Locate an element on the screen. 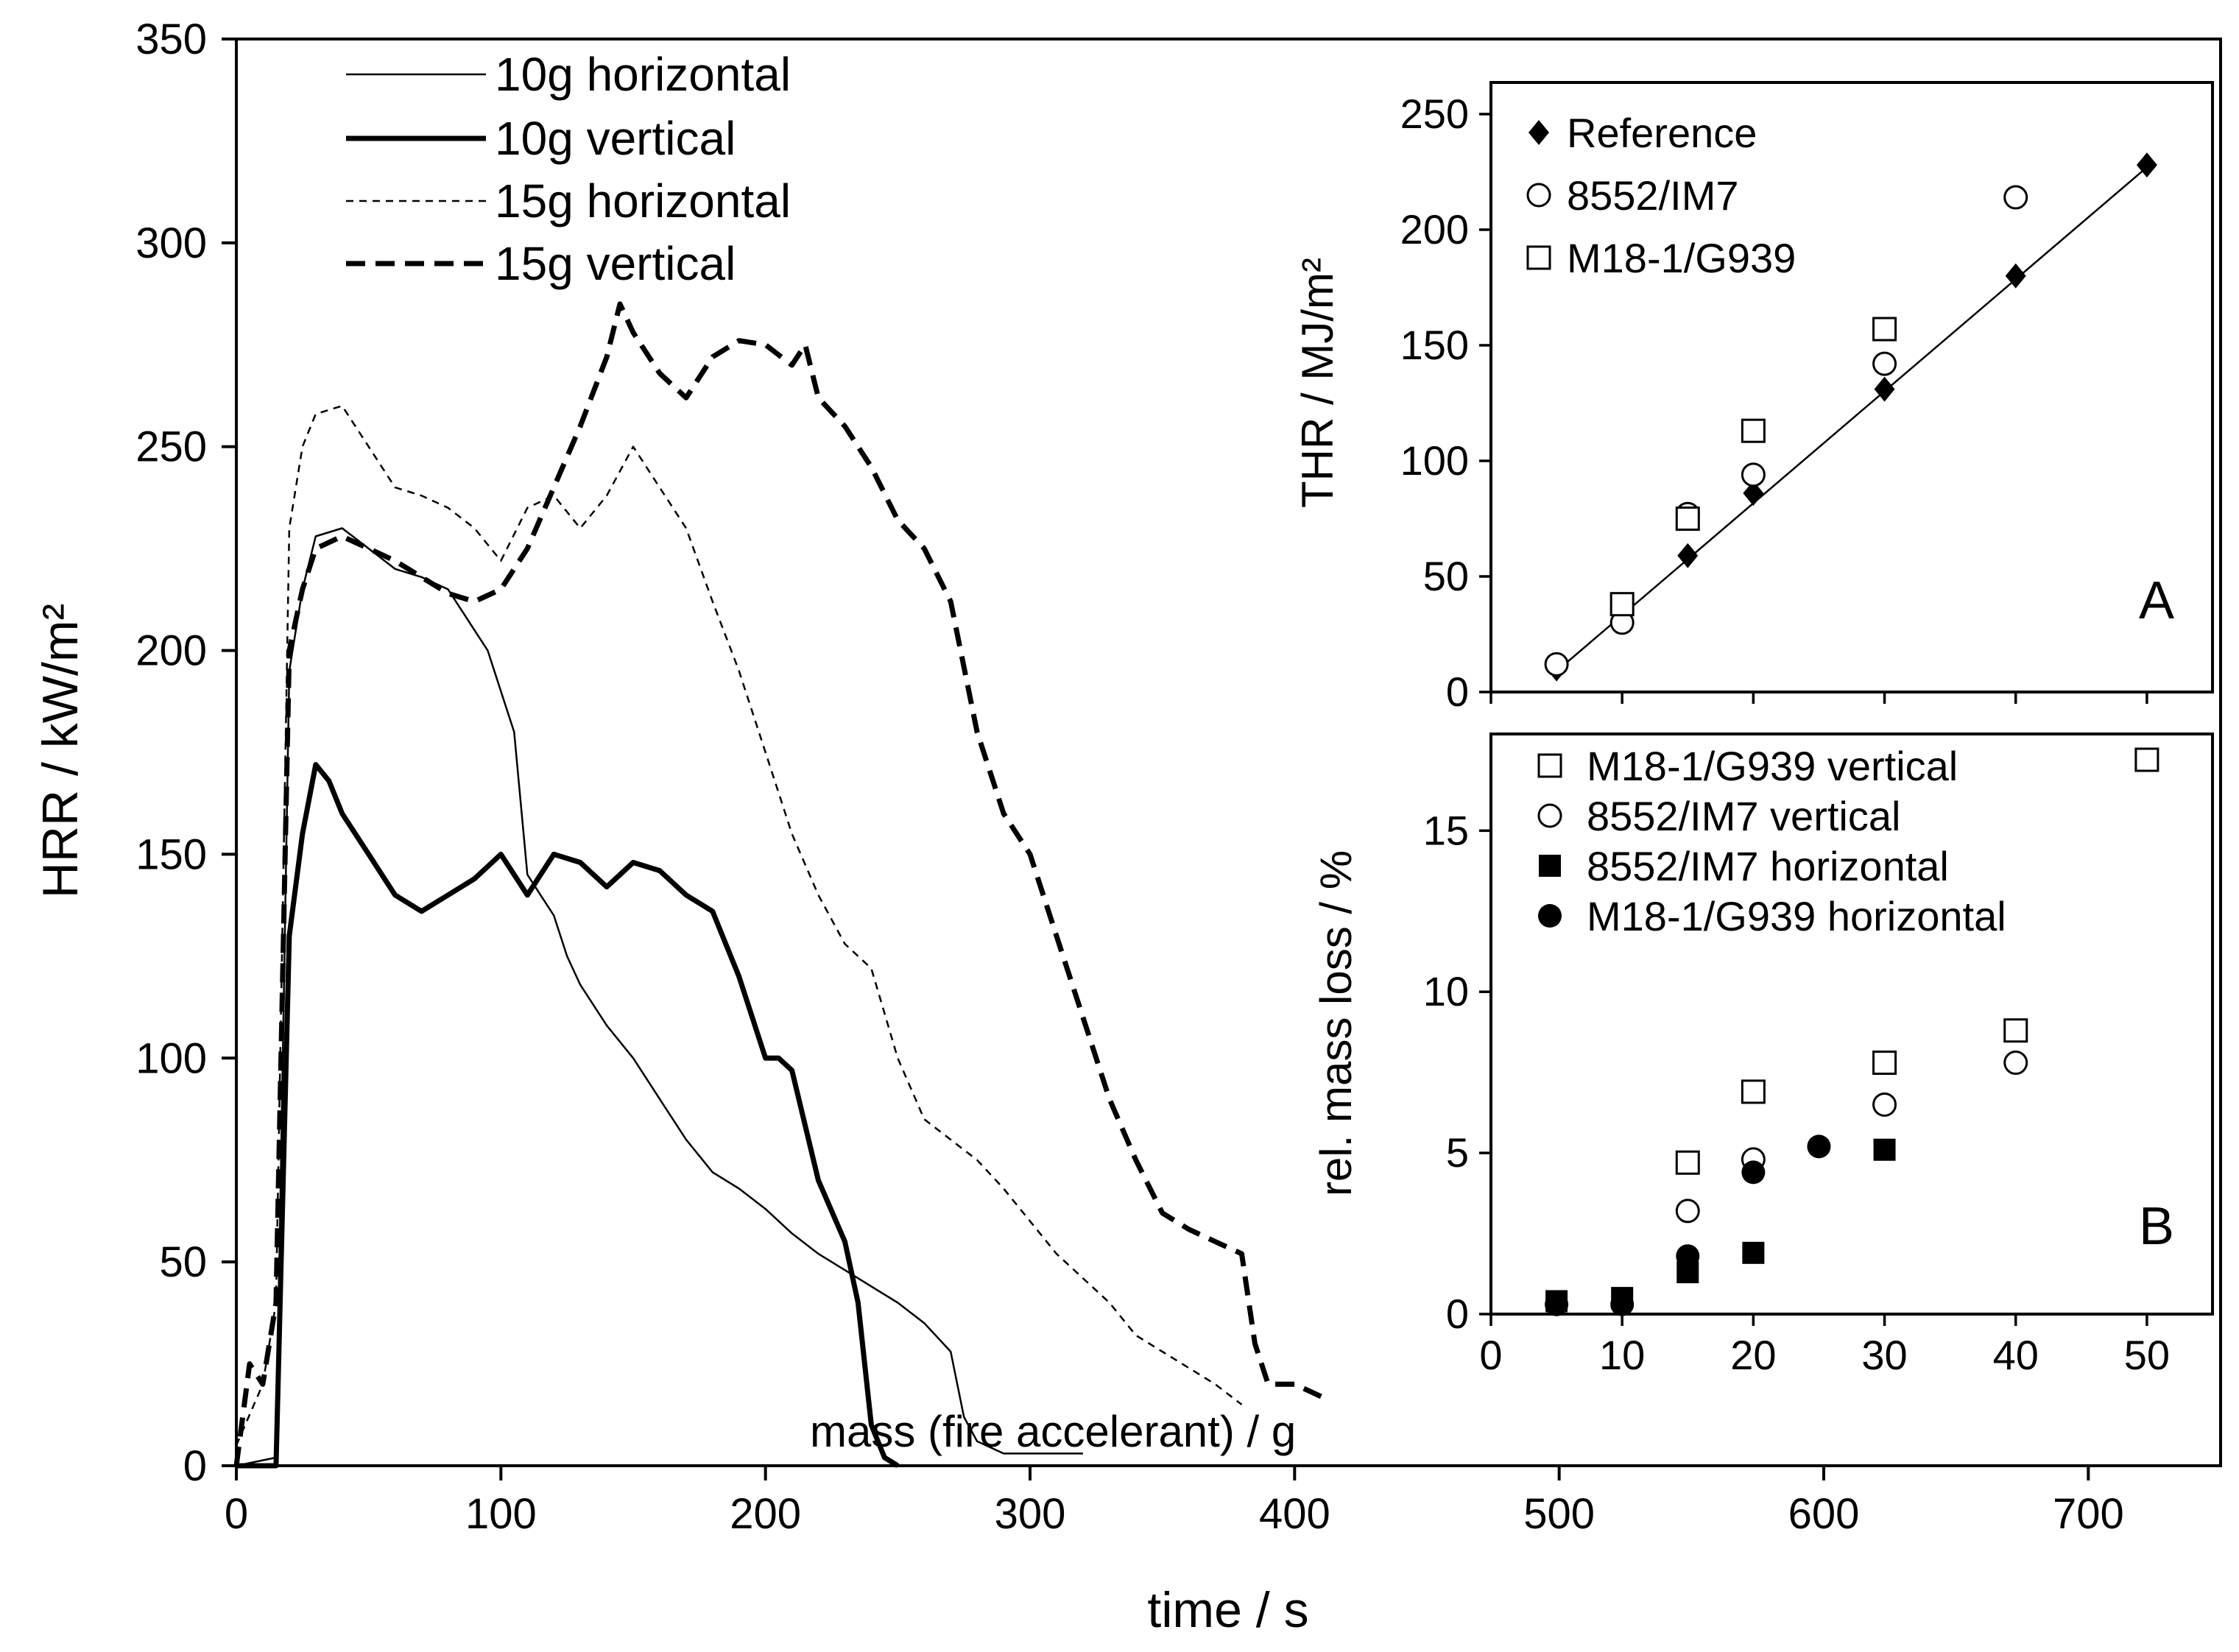  inset-b-legend-label-m18-1-g939-vertical: M18-1/G939 vertical is located at coordinates (1772, 766).